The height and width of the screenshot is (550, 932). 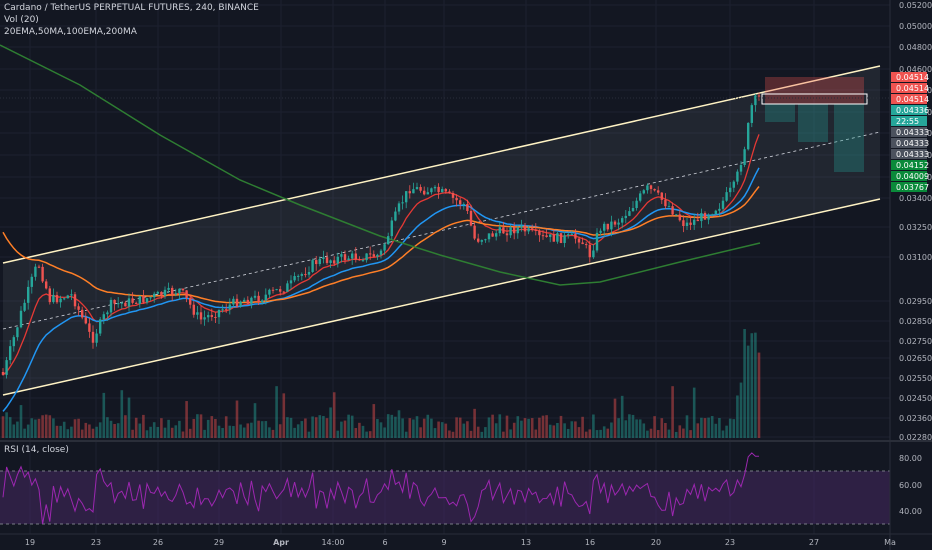 What do you see at coordinates (21, 20) in the screenshot?
I see `indicator-vol-label: Vol (20)` at bounding box center [21, 20].